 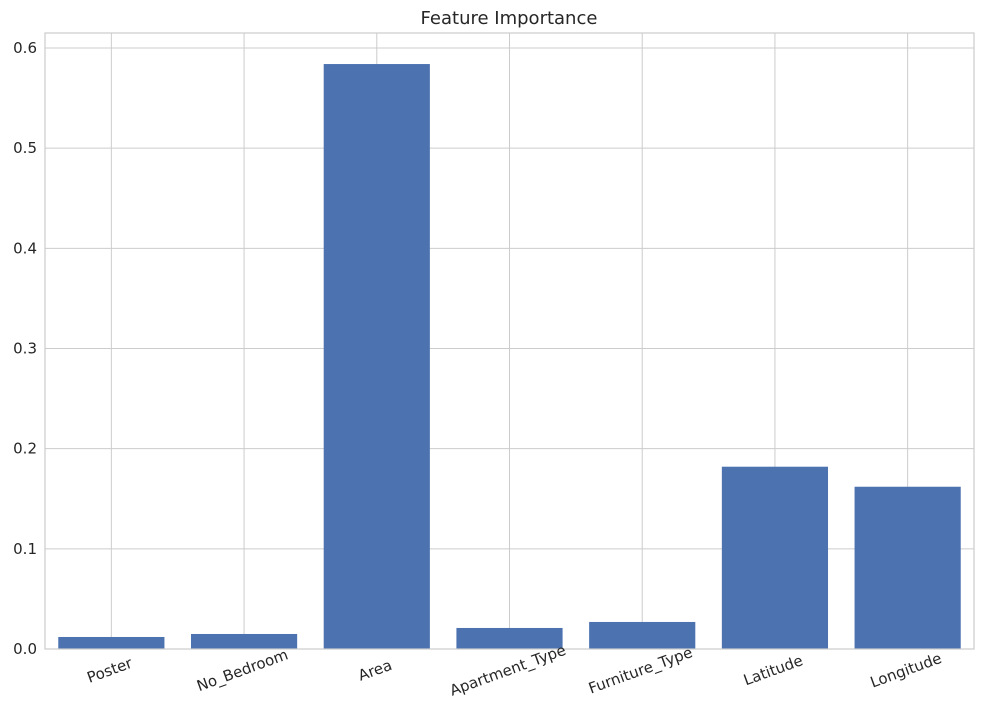 I want to click on y-axis-ticks: 0.0 0.1 0.2 0.3 0.4 0.5 0.6, so click(x=25, y=348).